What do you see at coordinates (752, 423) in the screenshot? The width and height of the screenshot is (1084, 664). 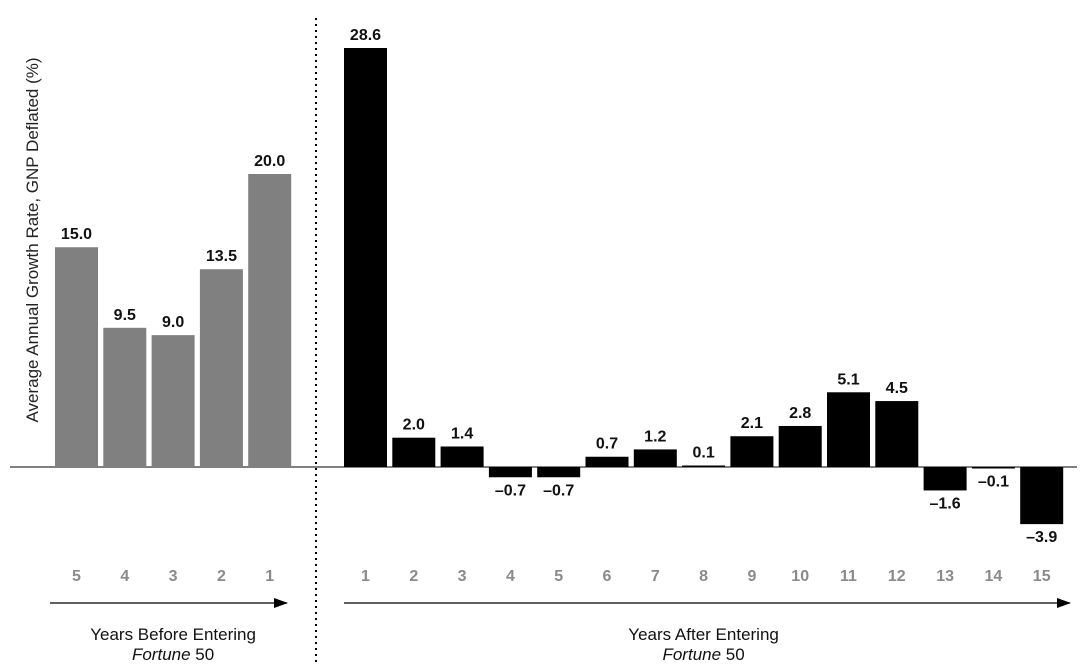 I see `after-value-label-9: 2.1` at bounding box center [752, 423].